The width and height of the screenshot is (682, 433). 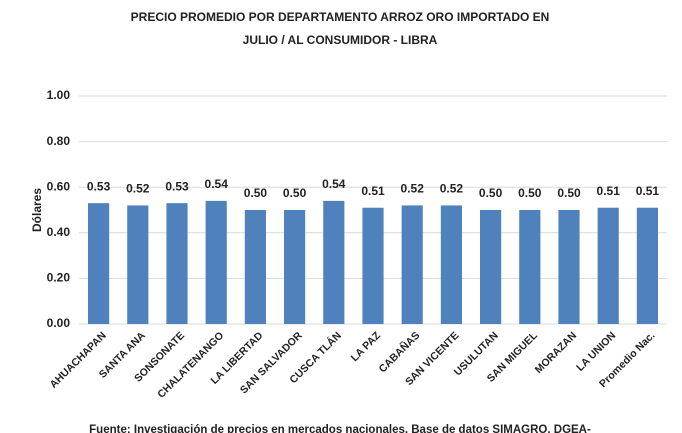 I want to click on y-axis-label: Dólares, so click(x=37, y=210).